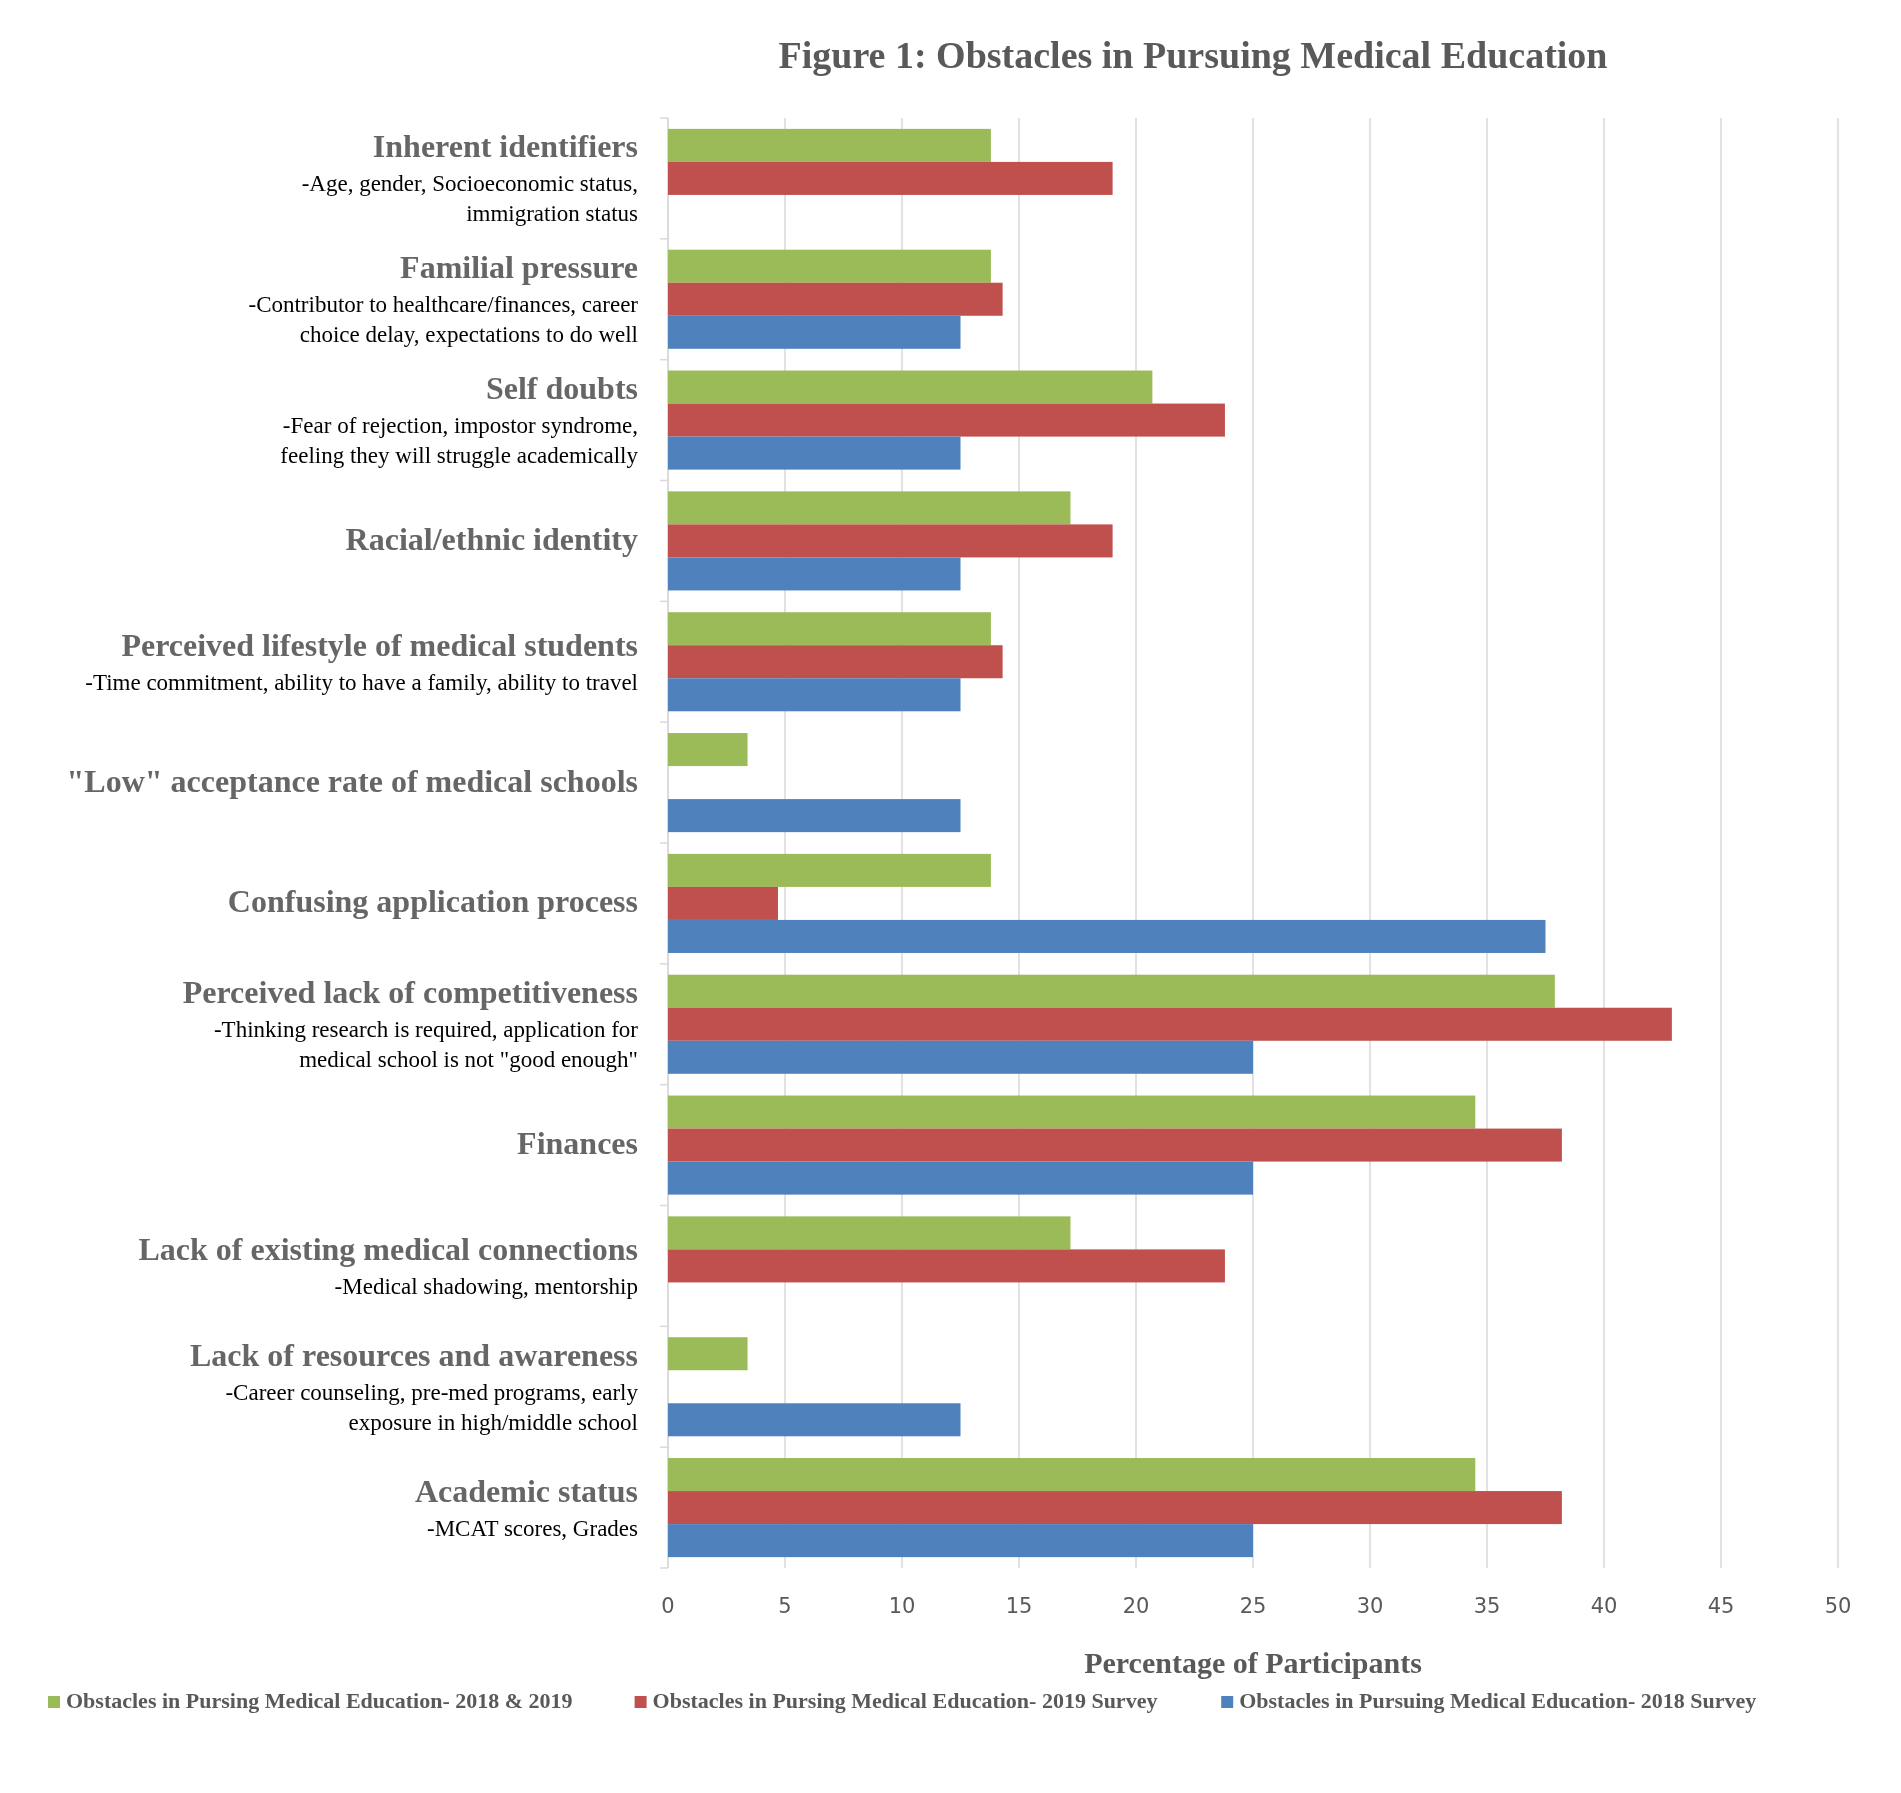 Image resolution: width=1901 pixels, height=1793 pixels. What do you see at coordinates (1253, 1606) in the screenshot?
I see `x-tick-label: 25` at bounding box center [1253, 1606].